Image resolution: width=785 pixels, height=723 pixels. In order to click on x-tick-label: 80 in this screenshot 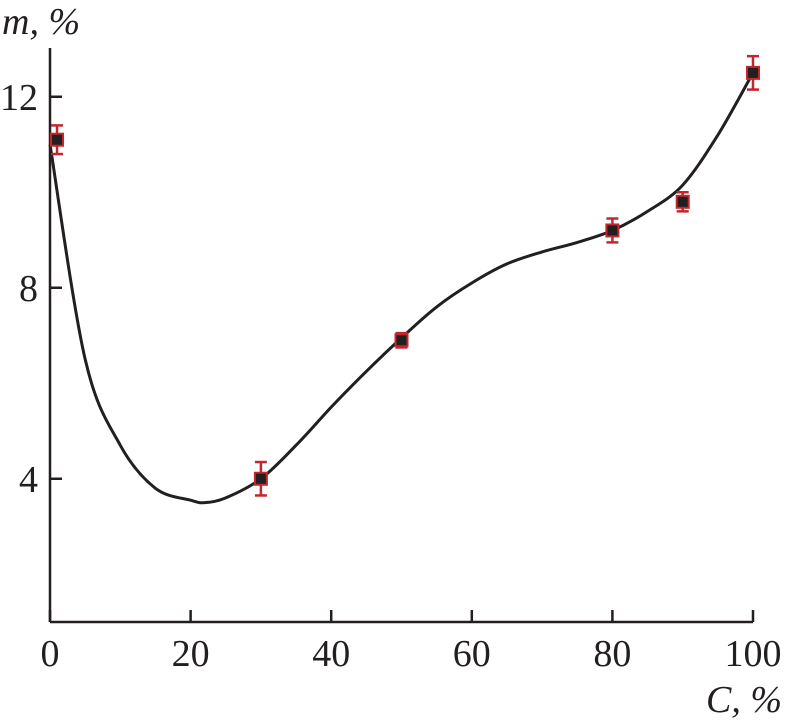, I will do `click(612, 654)`.